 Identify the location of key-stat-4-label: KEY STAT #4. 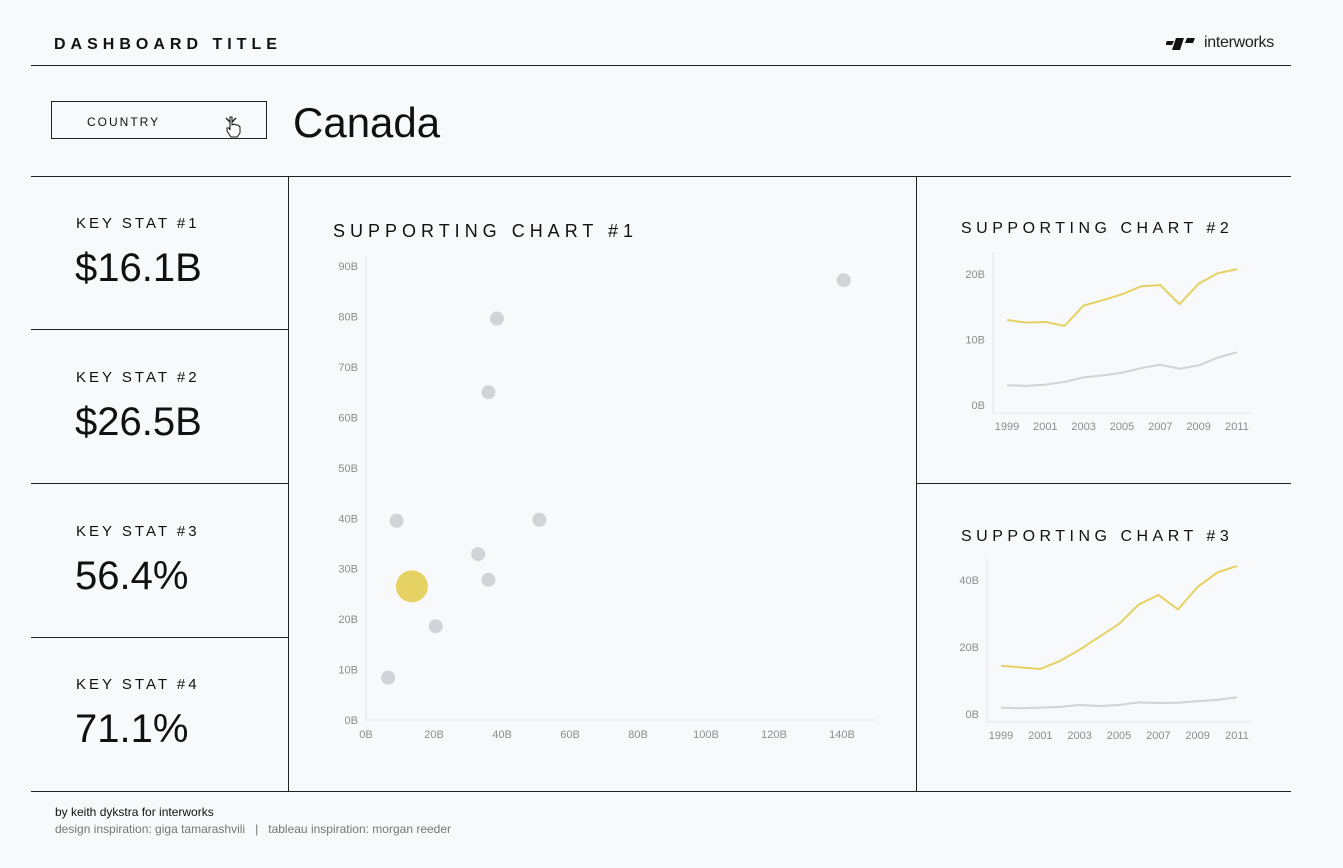
(138, 684).